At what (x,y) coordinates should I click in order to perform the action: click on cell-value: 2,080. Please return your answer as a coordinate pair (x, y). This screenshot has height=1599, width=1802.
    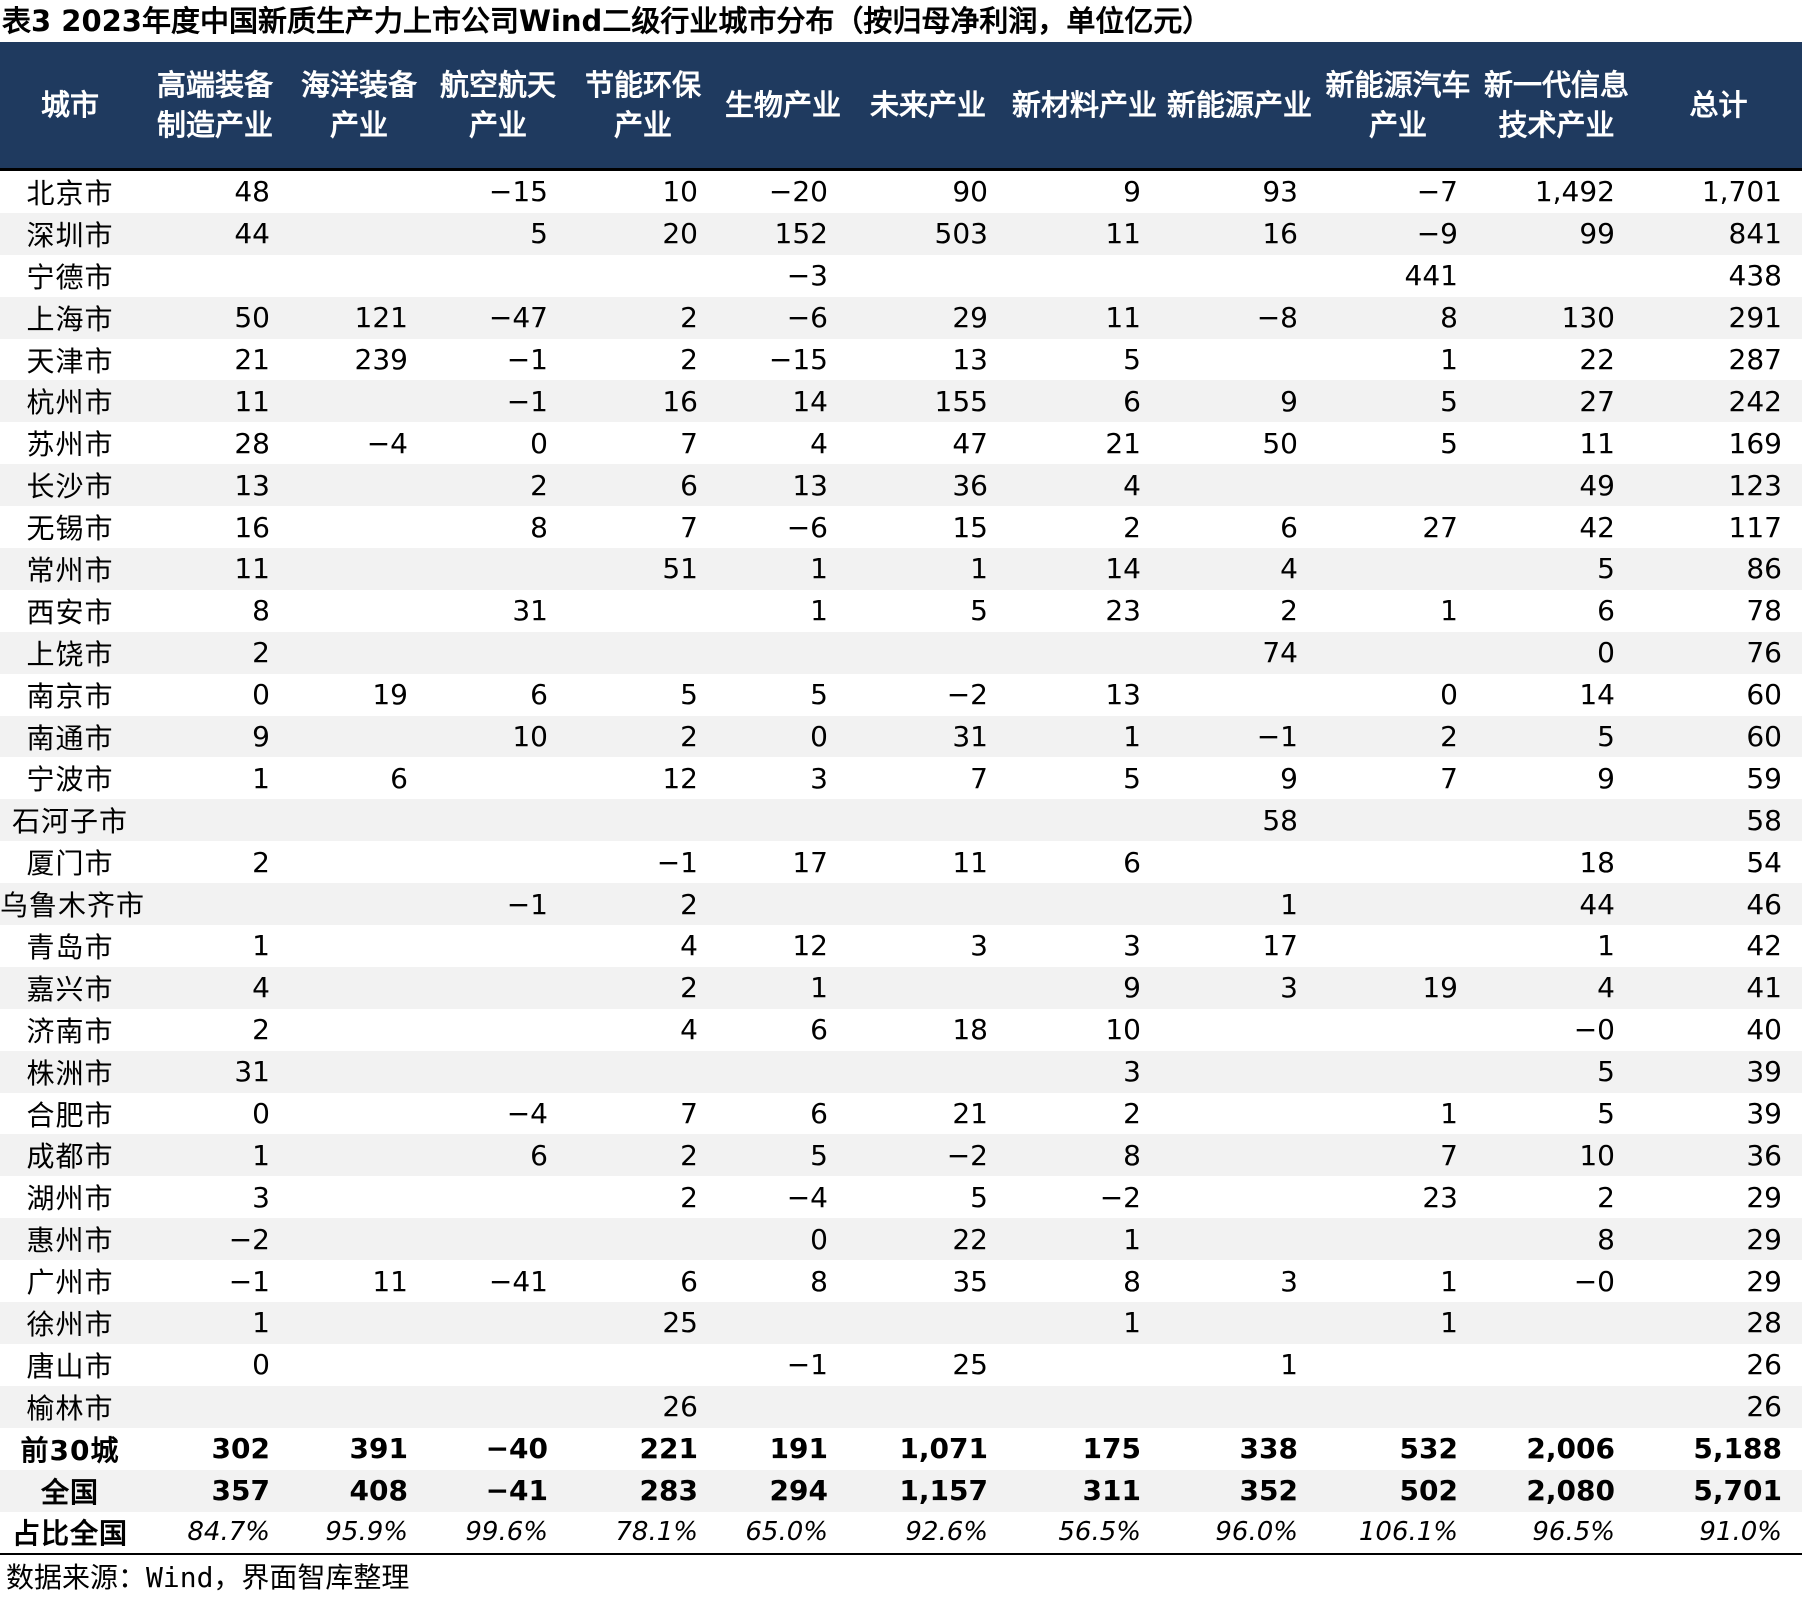
    Looking at the image, I should click on (1556, 1490).